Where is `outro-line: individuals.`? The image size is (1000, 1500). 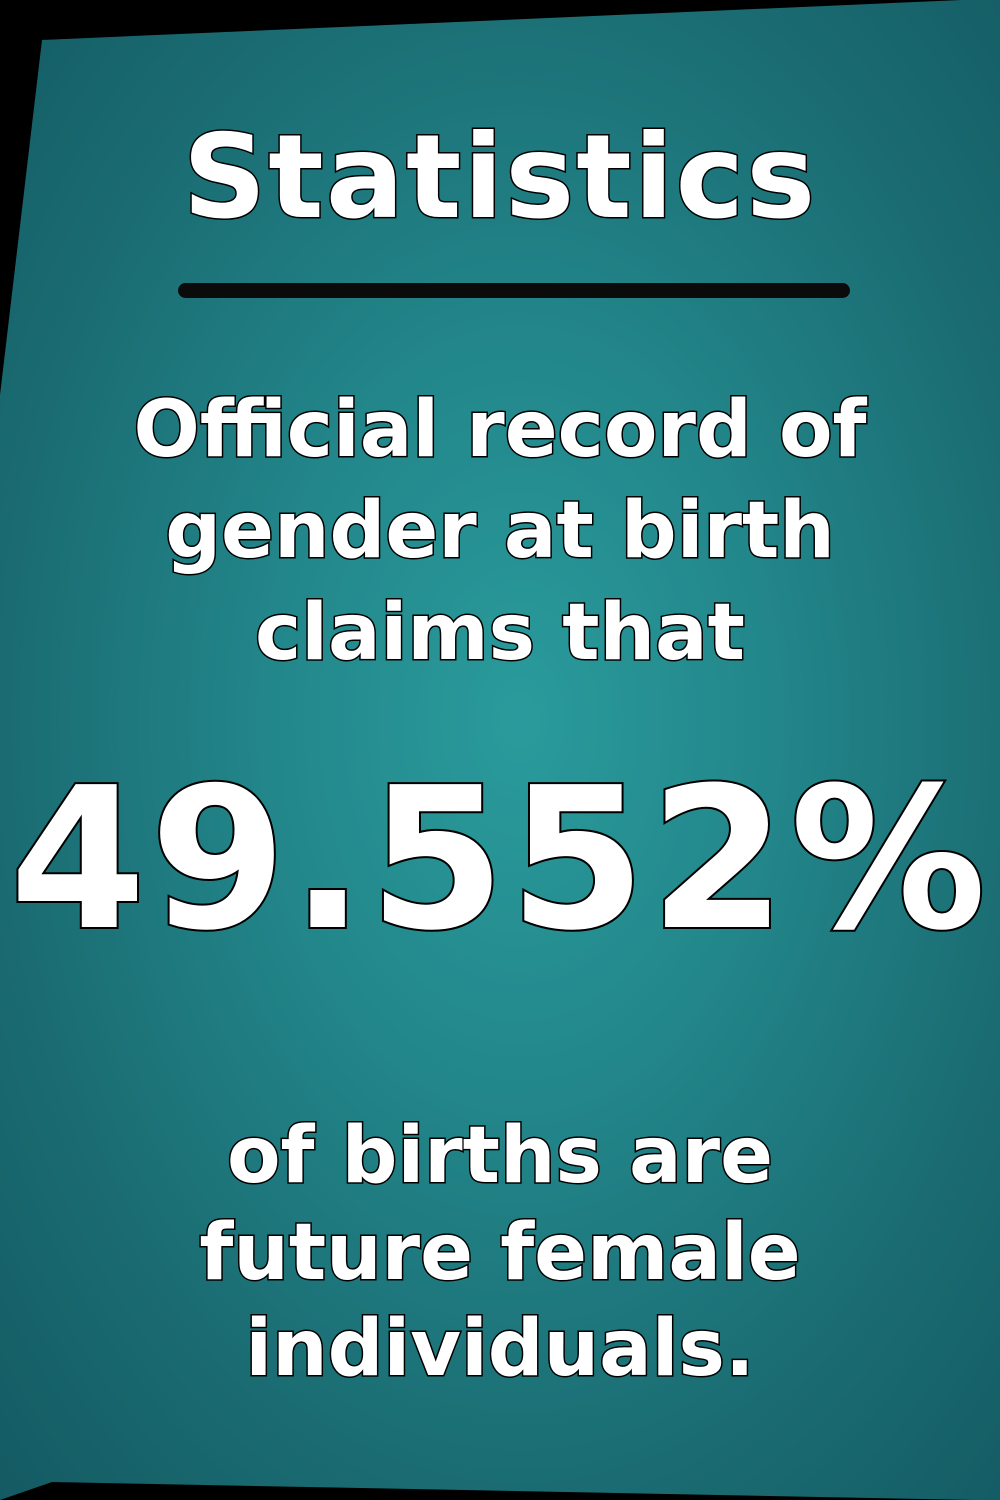
outro-line: individuals. is located at coordinates (500, 1349).